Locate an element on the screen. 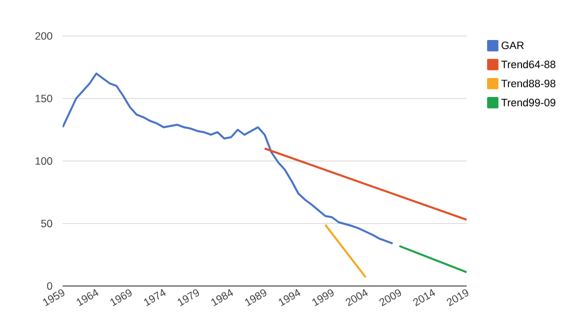  x-tick-label: 1984 is located at coordinates (222, 297).